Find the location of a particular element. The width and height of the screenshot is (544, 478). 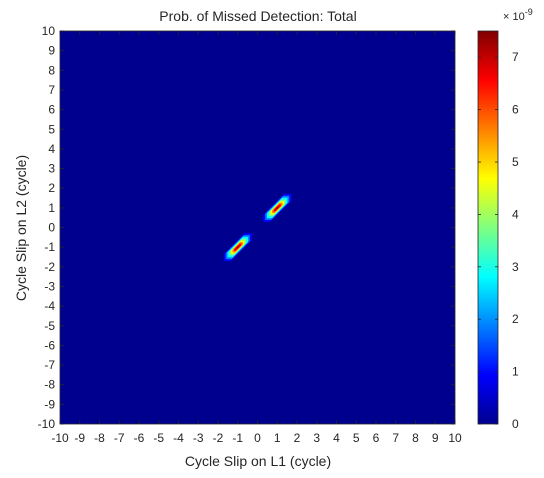

colorbar-tick-label: 0 is located at coordinates (515, 424).